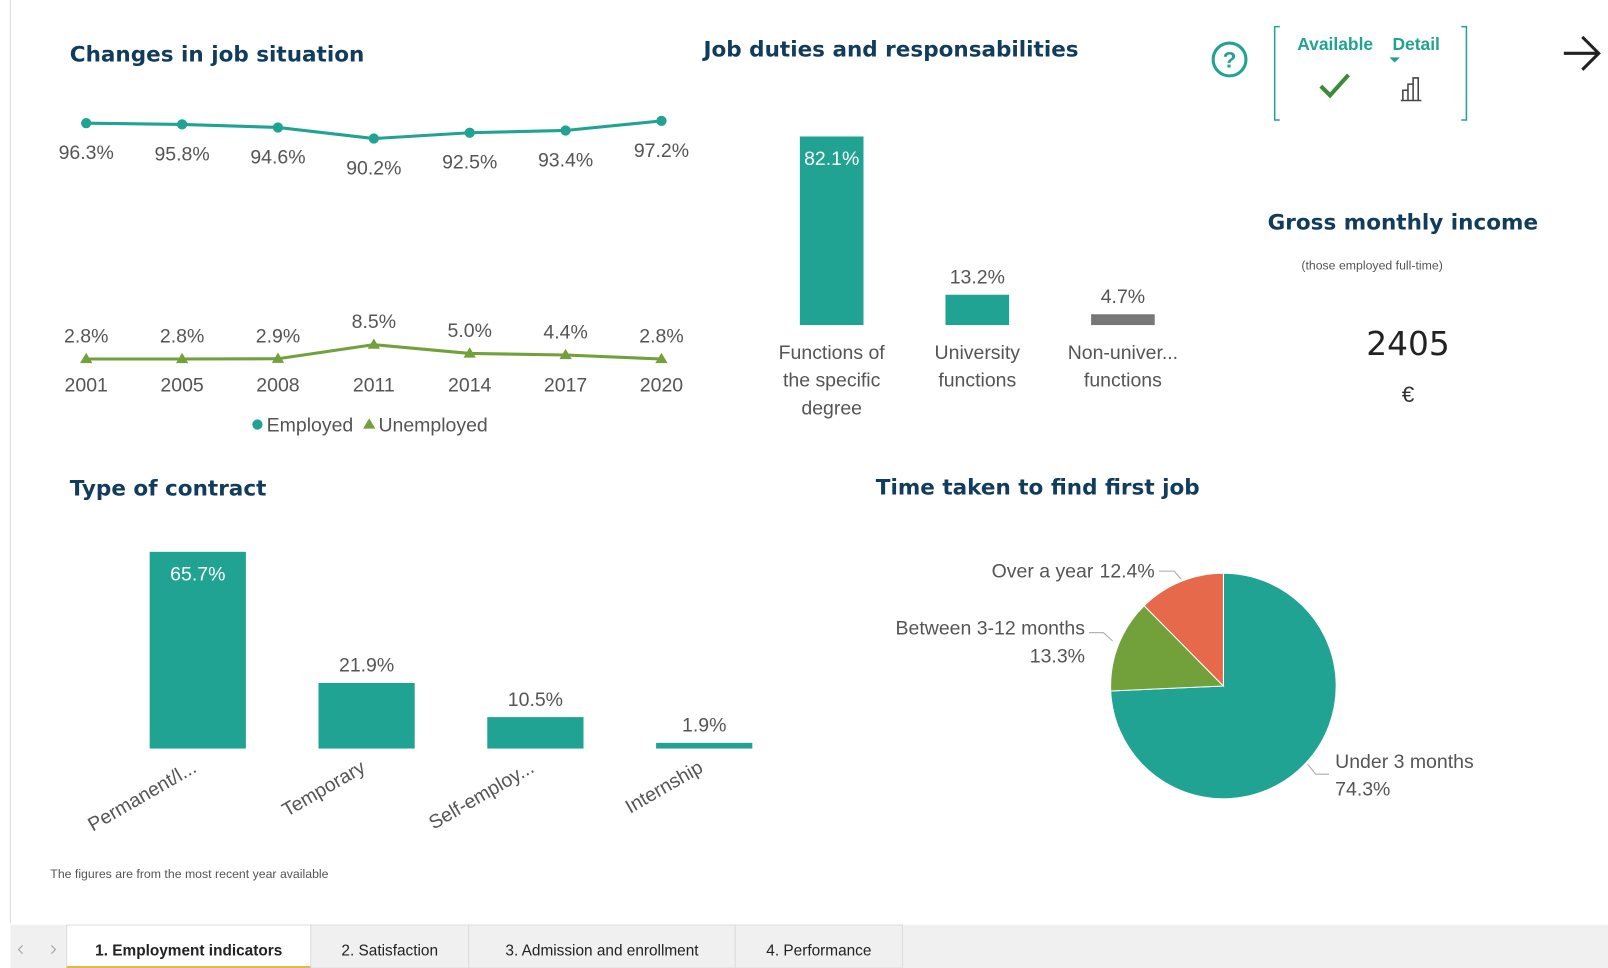 This screenshot has width=1608, height=968. Describe the element at coordinates (277, 386) in the screenshot. I see `x-tick-label: 2008` at that location.